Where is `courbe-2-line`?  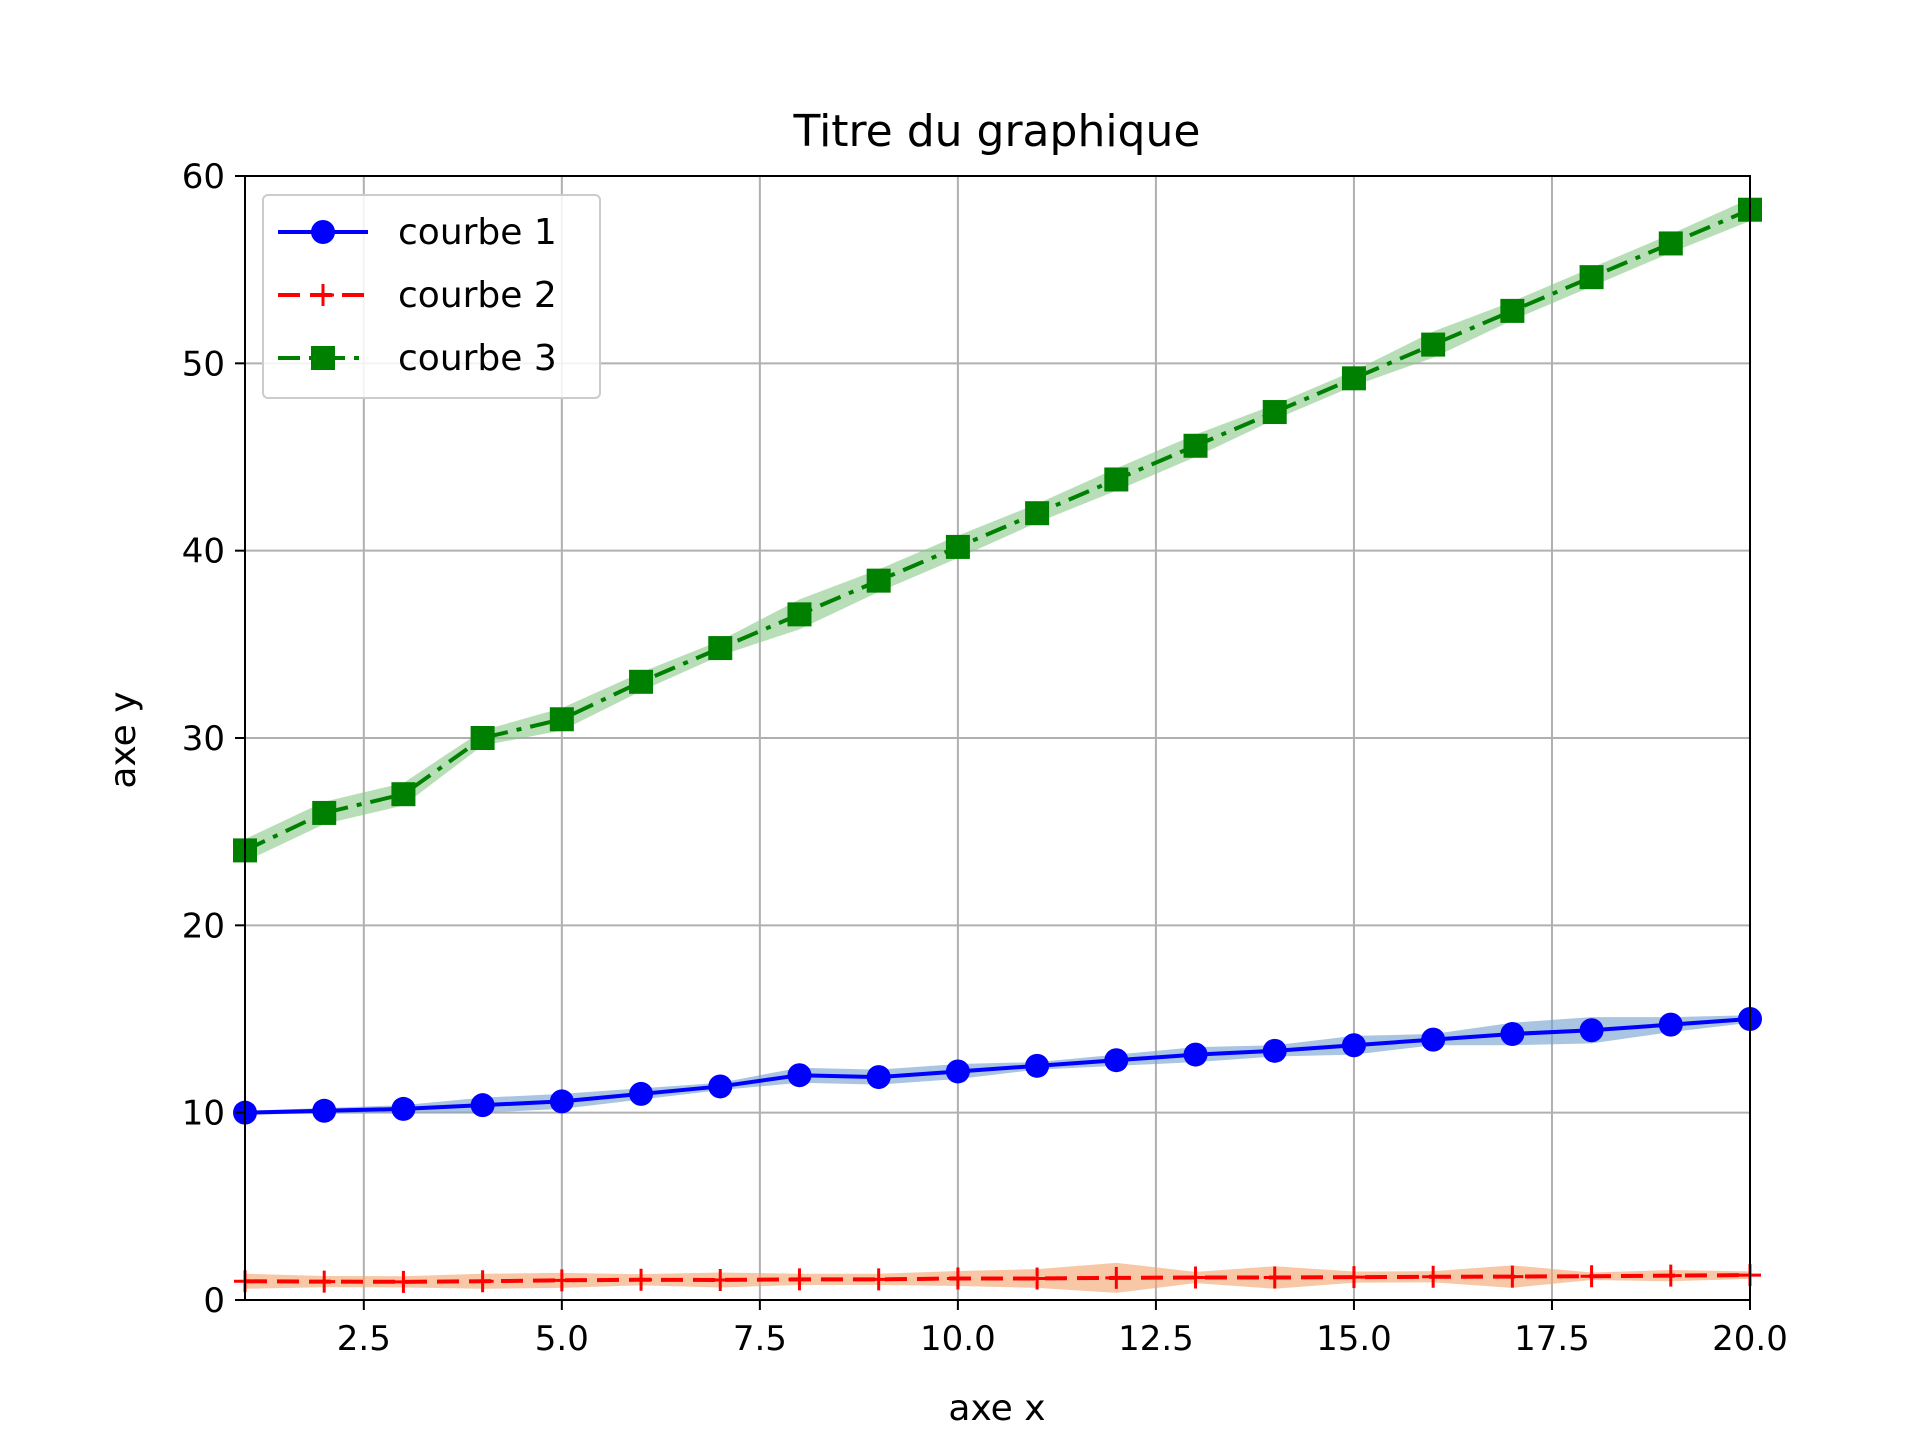
courbe-2-line is located at coordinates (997, 1278).